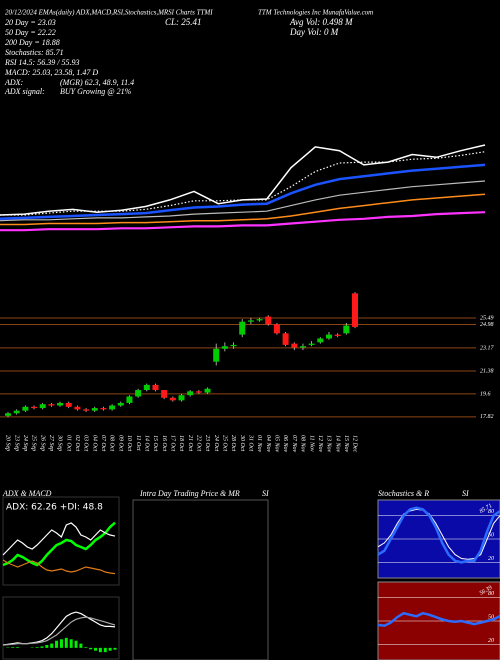 This screenshot has width=500, height=660. What do you see at coordinates (311, 443) in the screenshot?
I see `x-tick-label: 11 Nov` at bounding box center [311, 443].